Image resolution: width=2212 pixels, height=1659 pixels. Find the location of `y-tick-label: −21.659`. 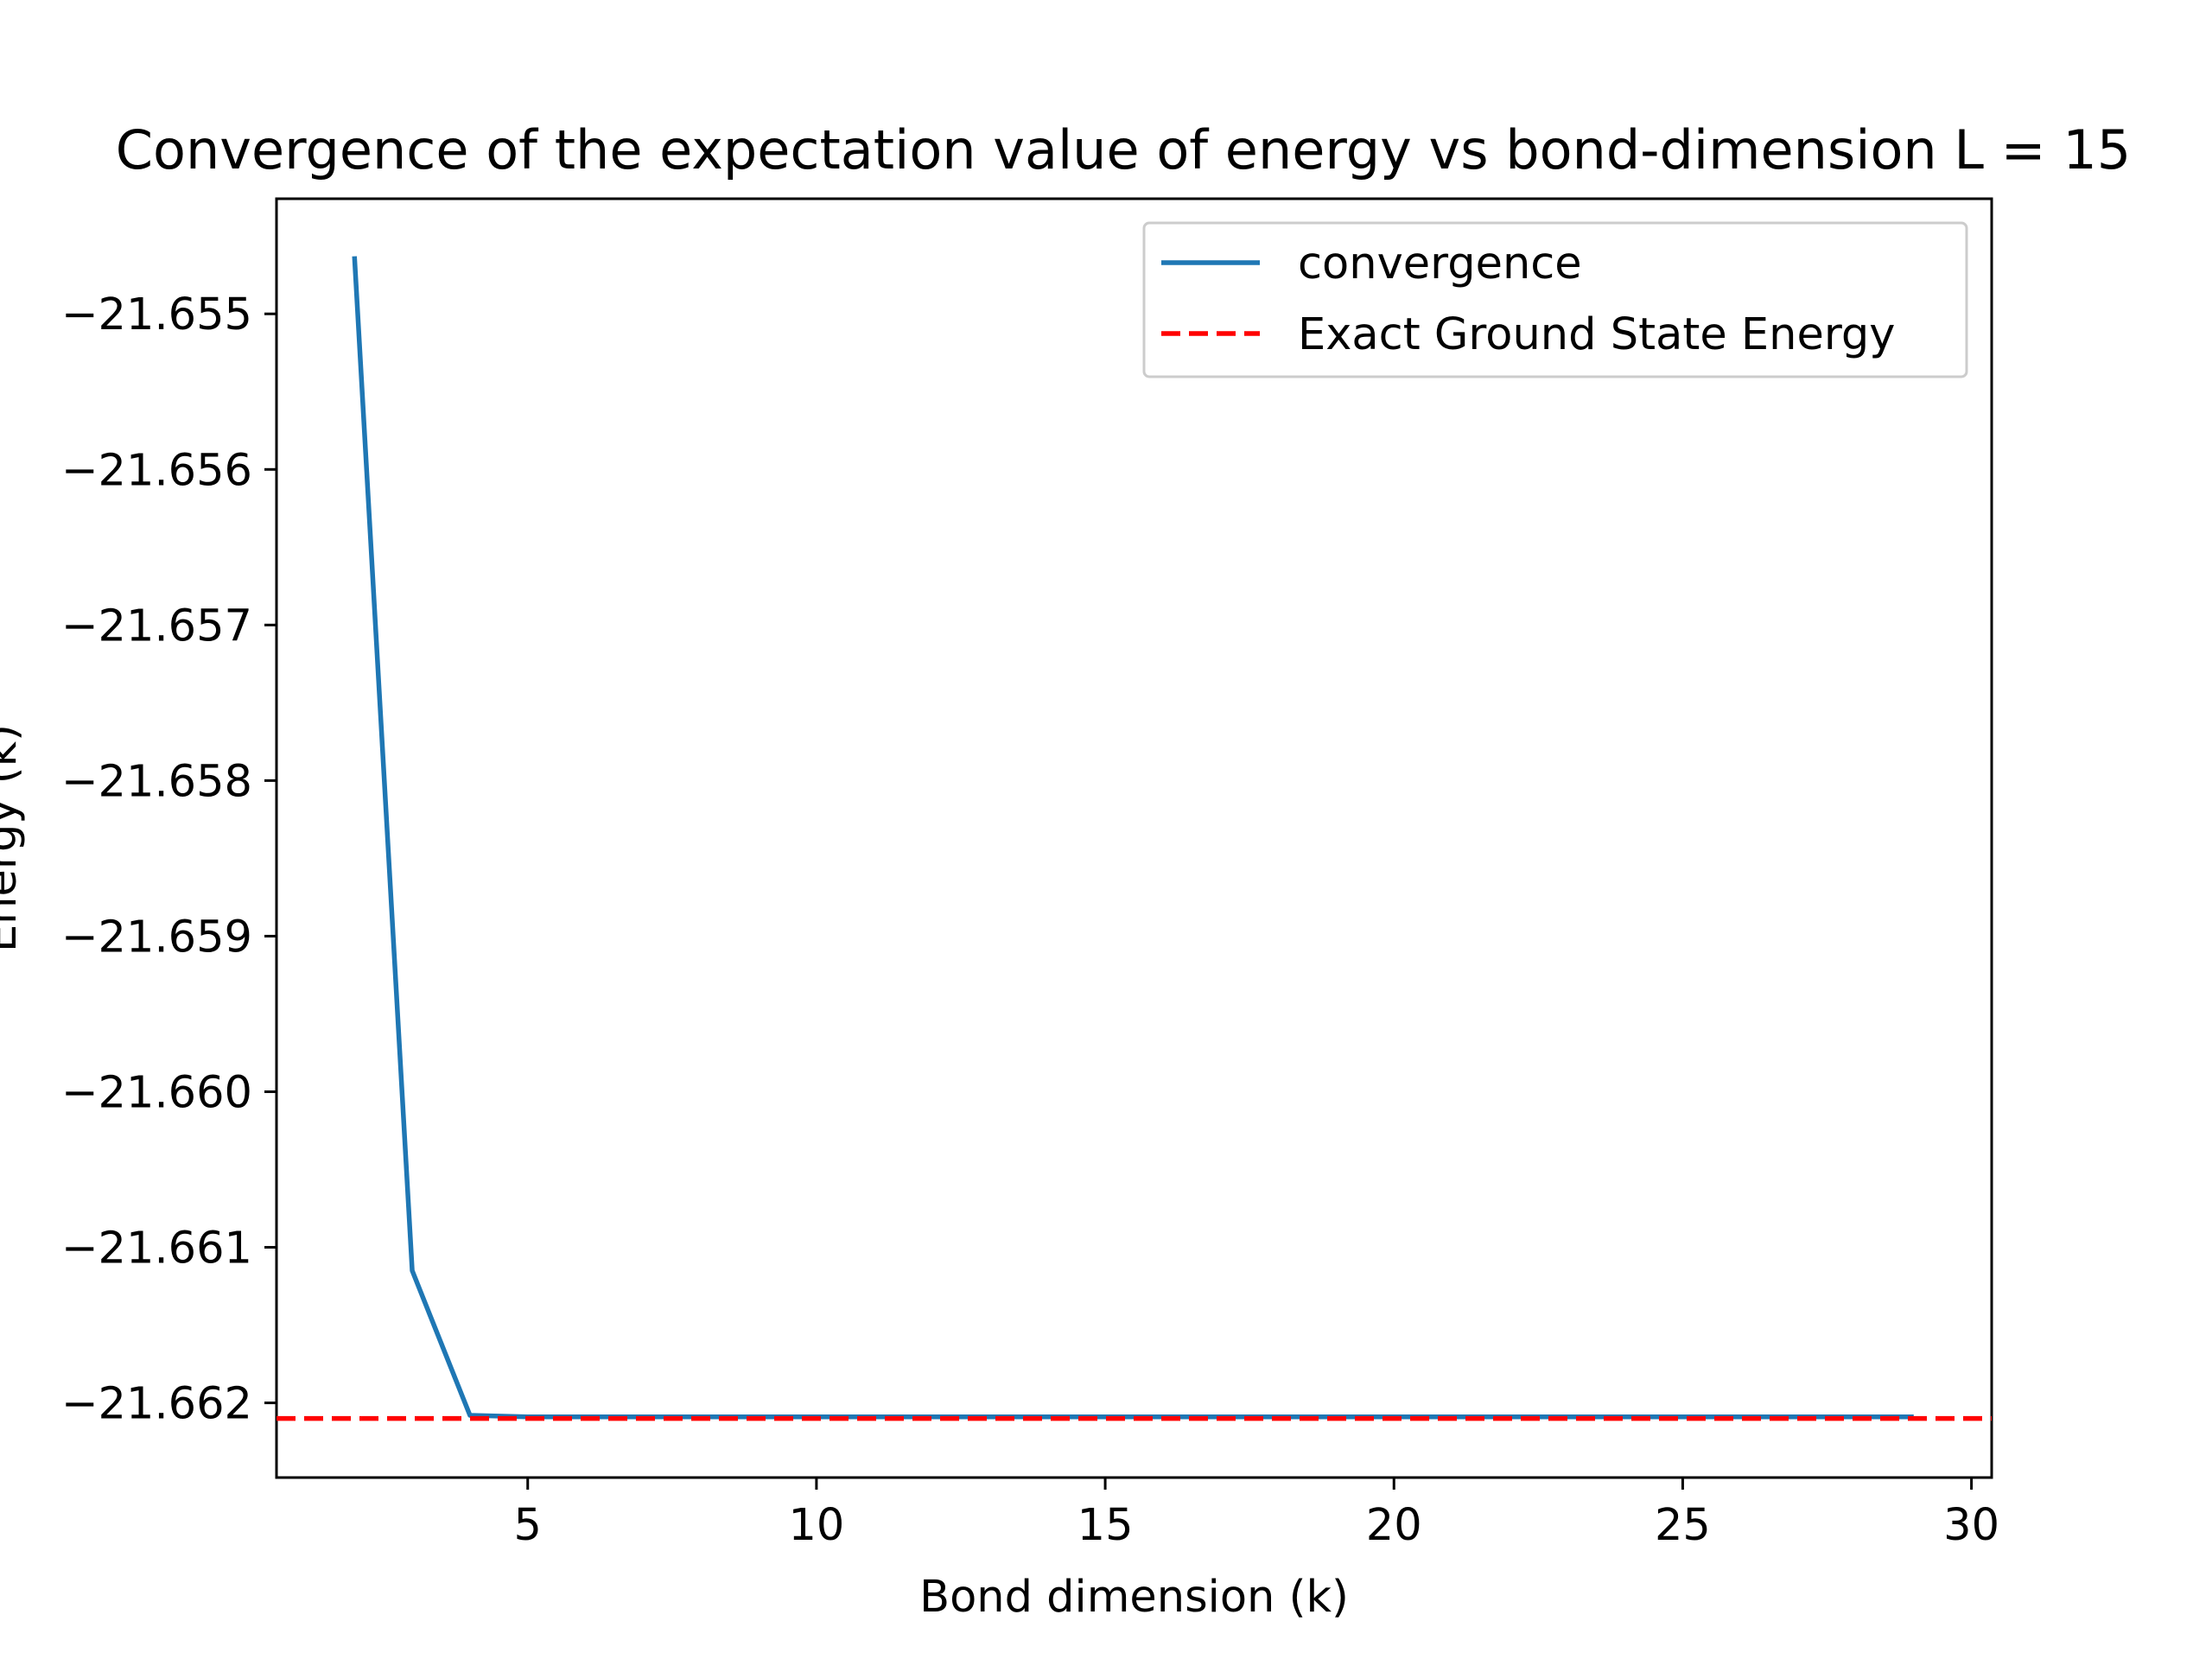

y-tick-label: −21.659 is located at coordinates (156, 937).